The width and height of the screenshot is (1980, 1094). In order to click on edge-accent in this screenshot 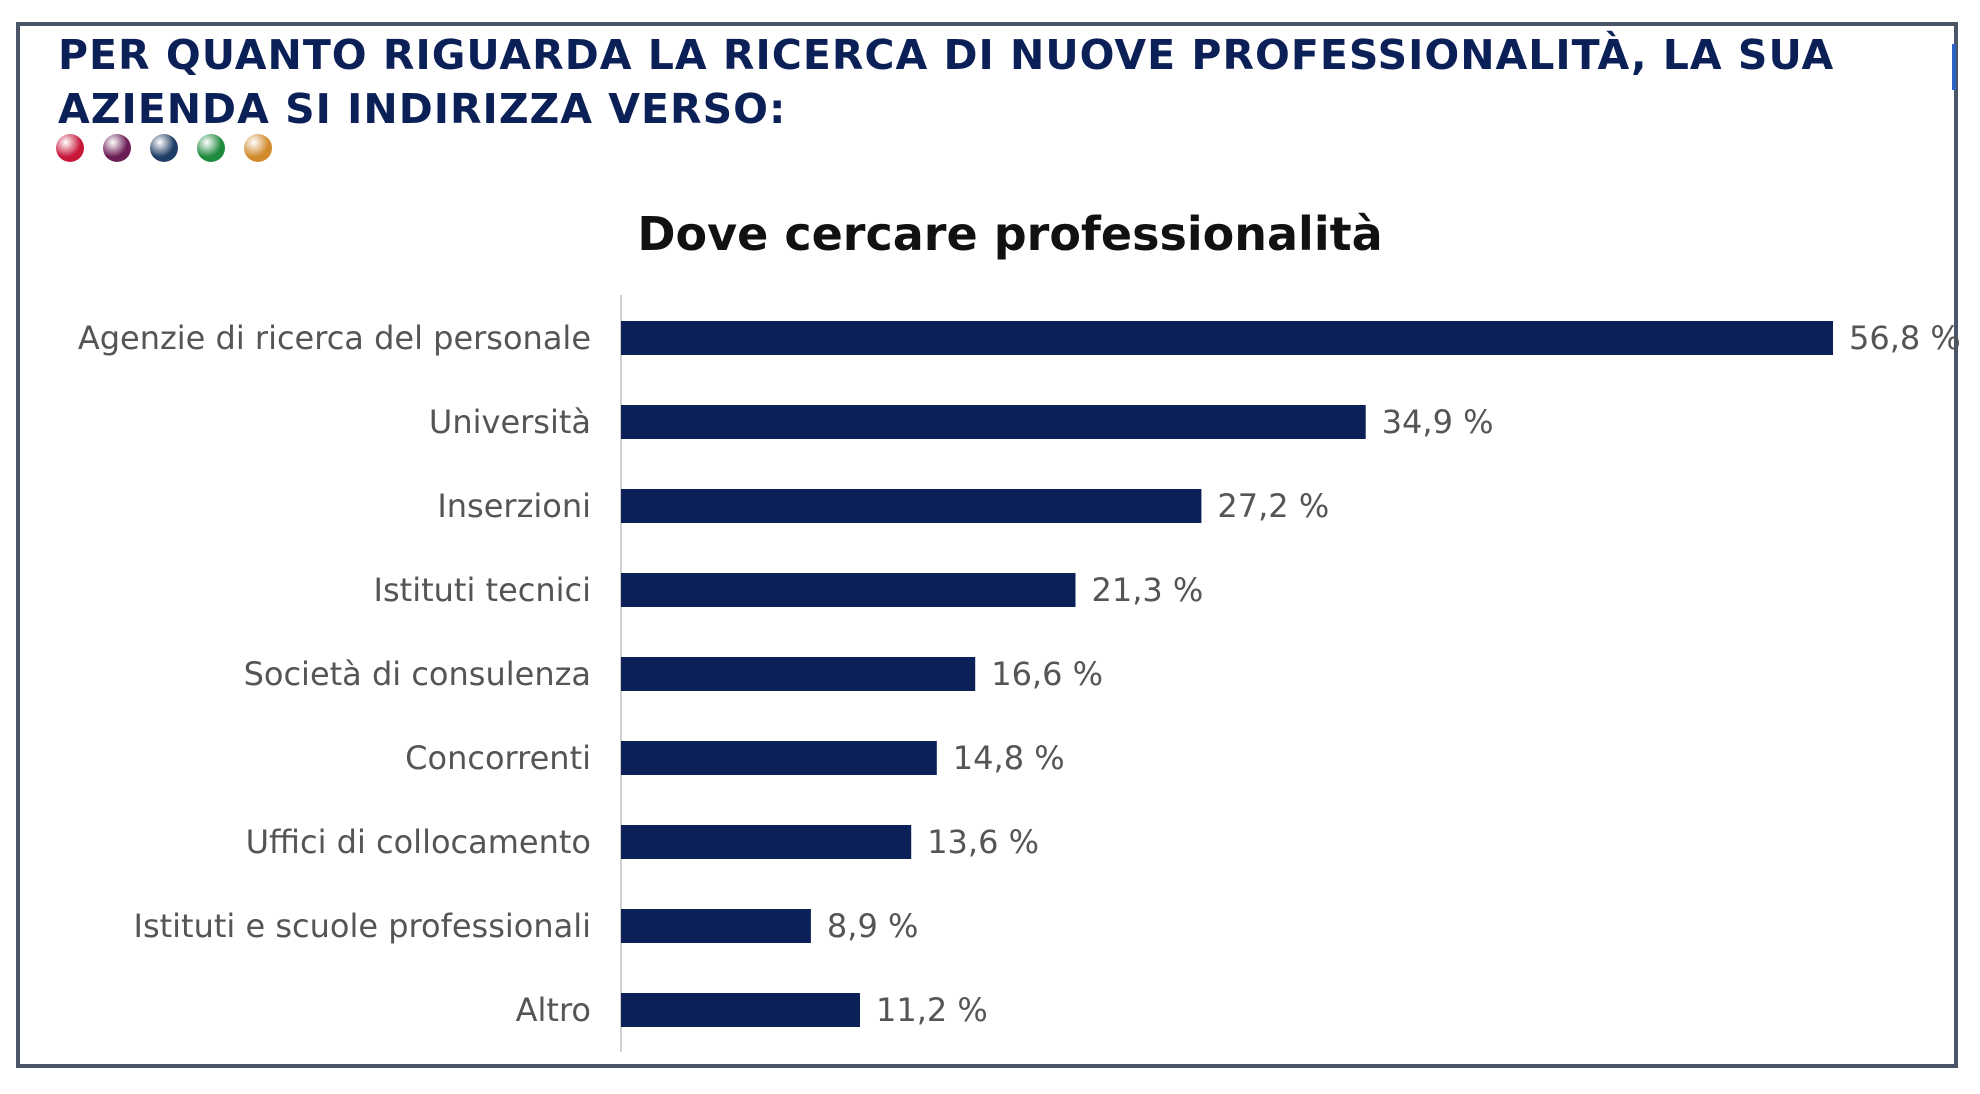, I will do `click(1954, 67)`.